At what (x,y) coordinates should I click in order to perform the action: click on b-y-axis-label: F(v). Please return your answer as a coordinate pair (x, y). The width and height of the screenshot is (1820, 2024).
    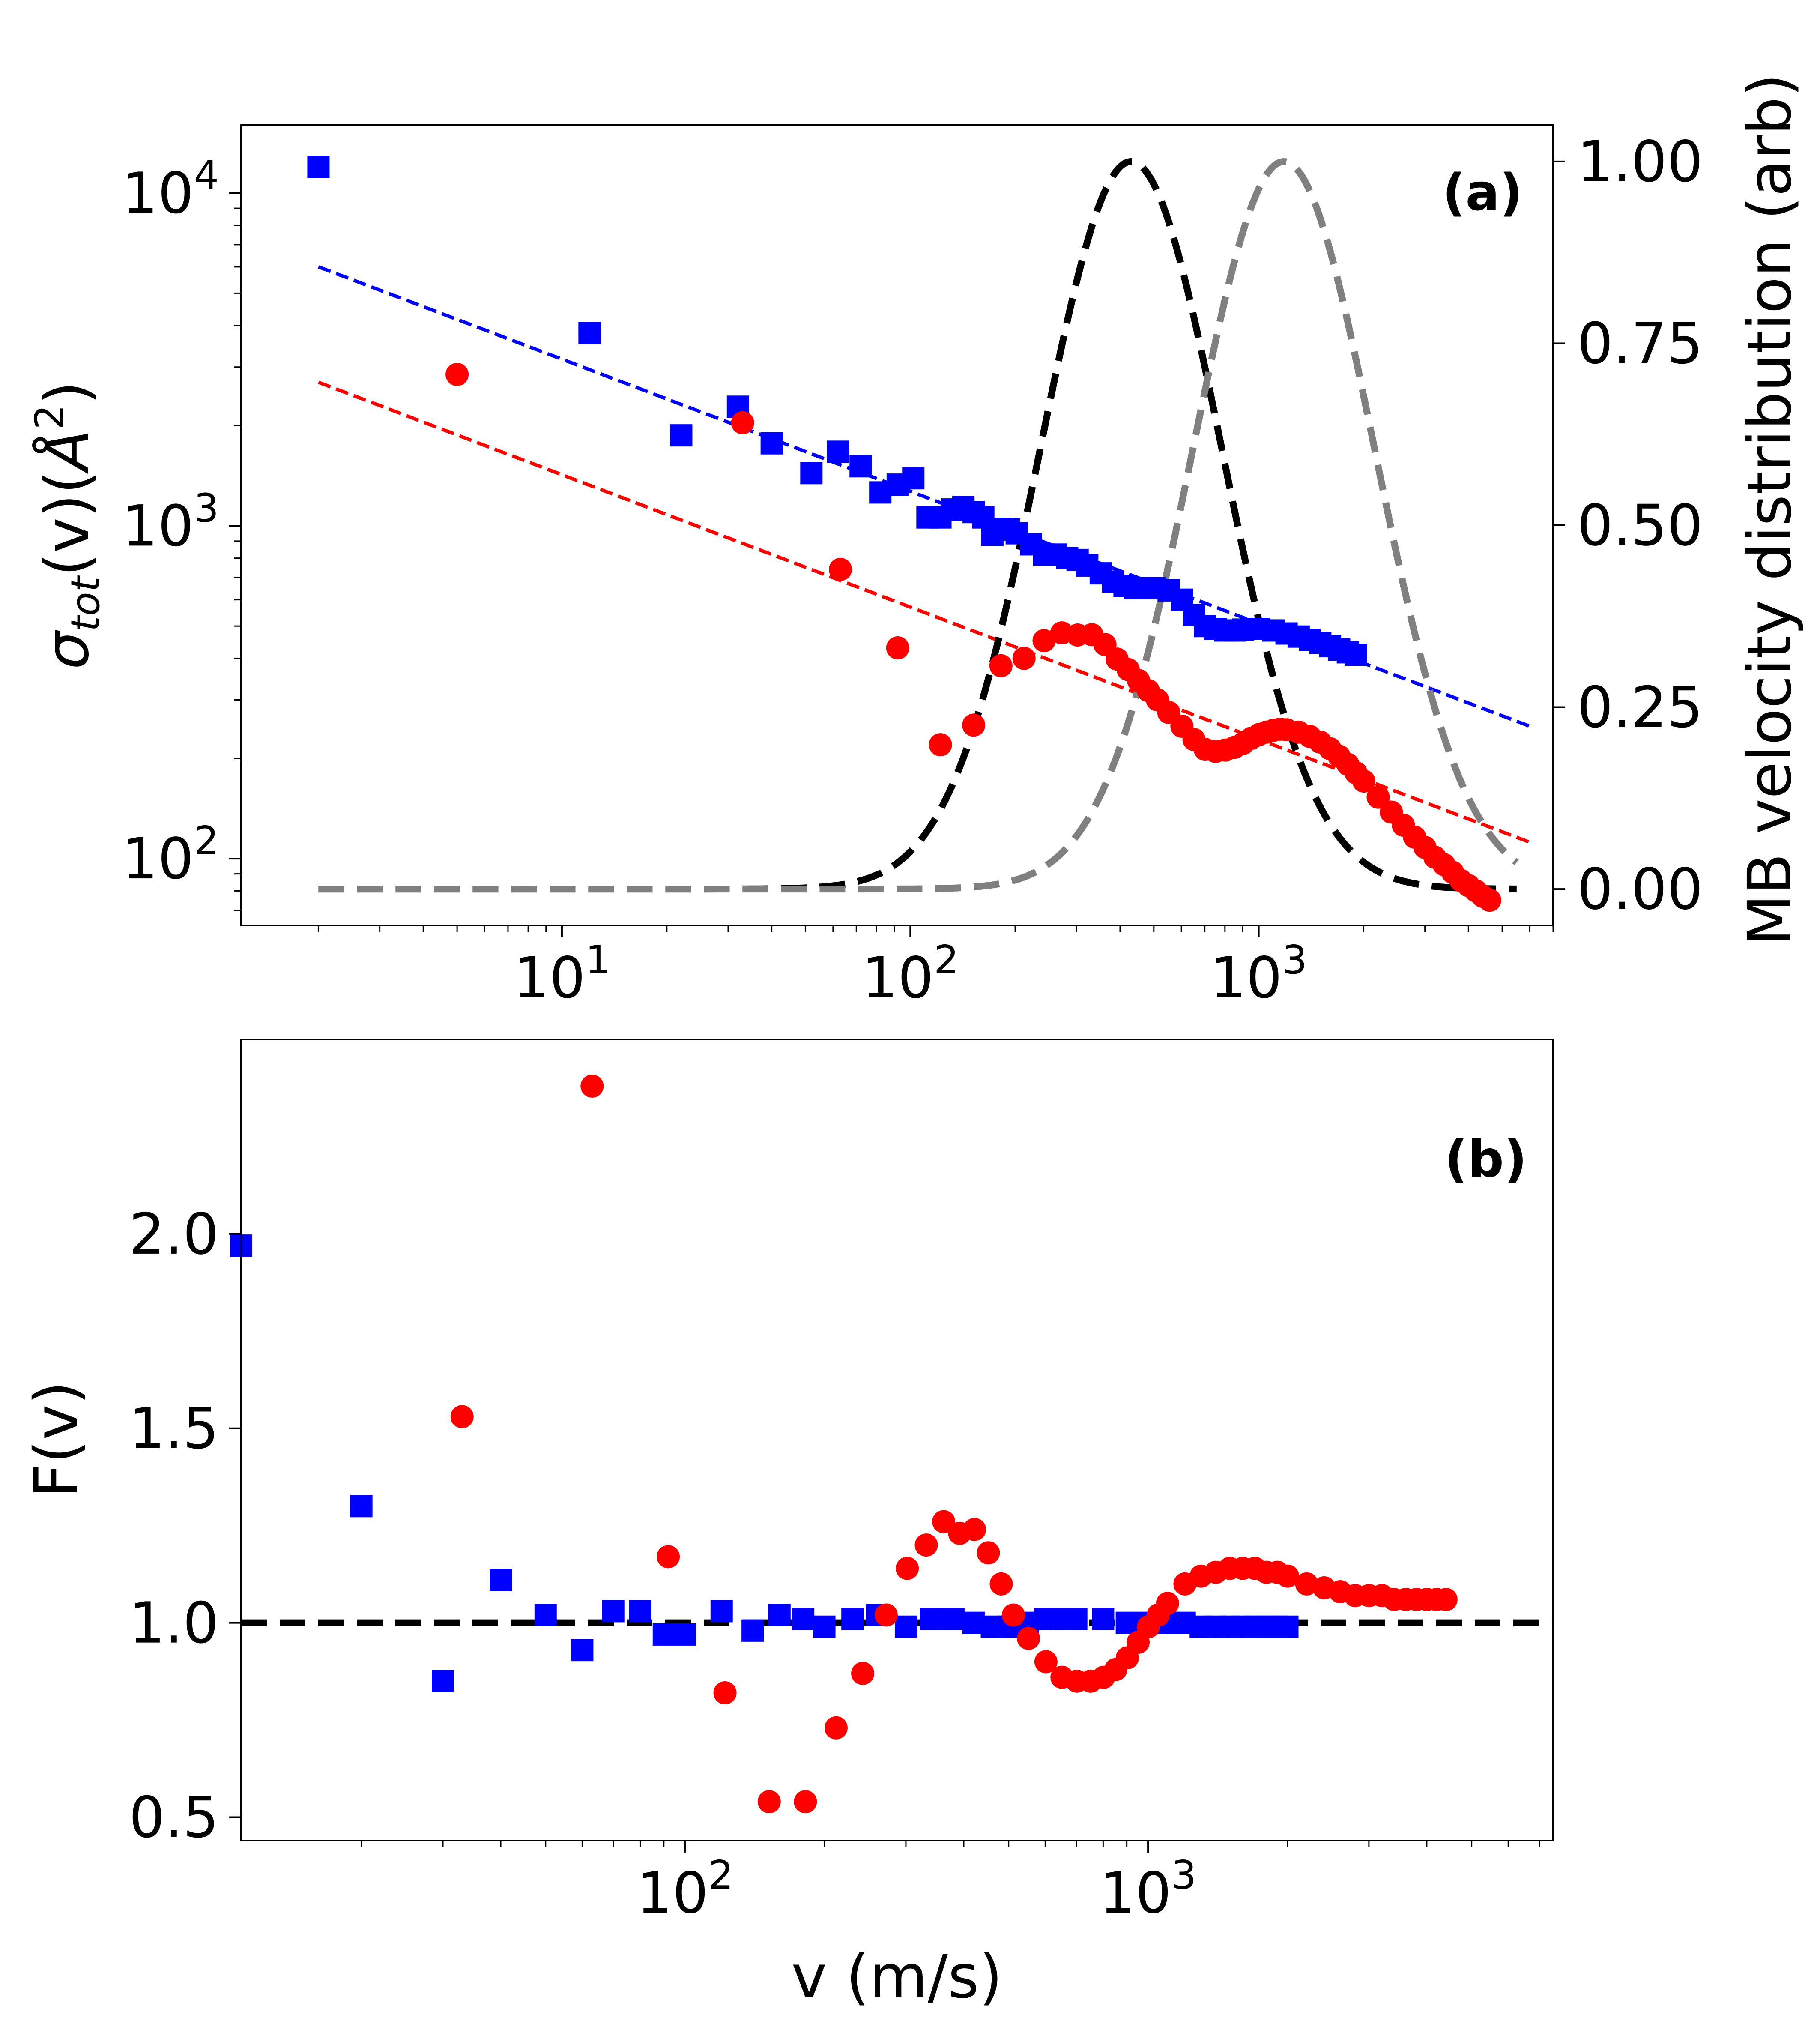
    Looking at the image, I should click on (57, 1439).